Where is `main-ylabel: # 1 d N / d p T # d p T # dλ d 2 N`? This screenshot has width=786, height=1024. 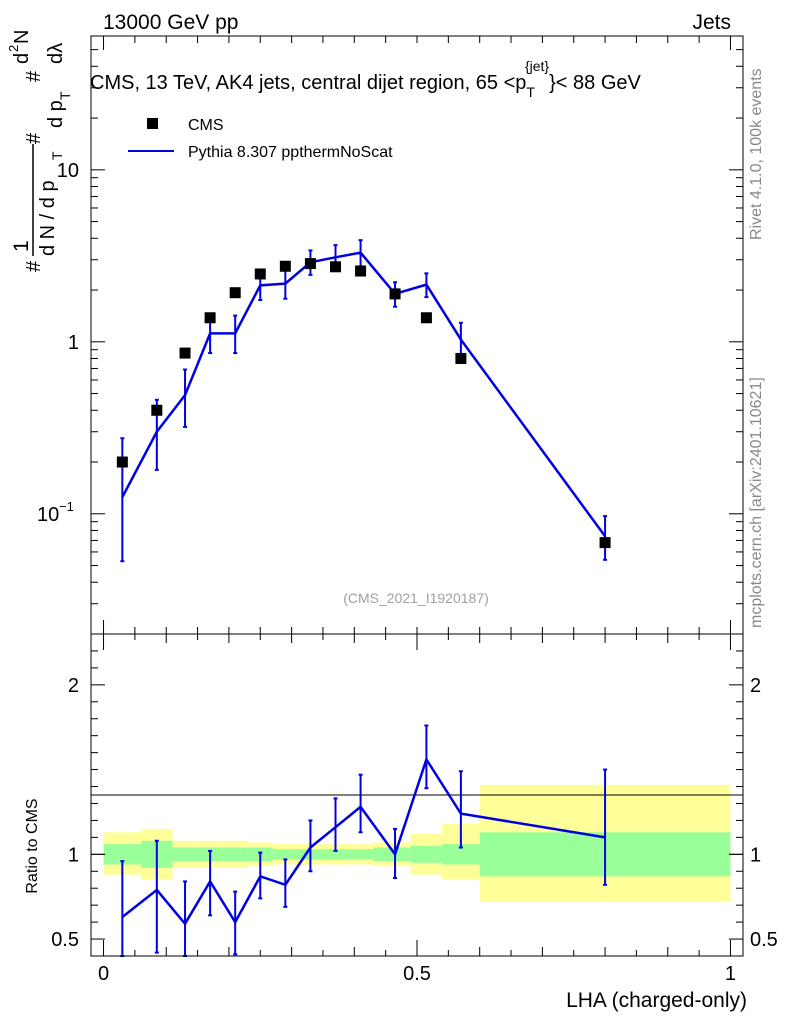 main-ylabel: # 1 d N / d p T # d p T # dλ d 2 N is located at coordinates (39, 151).